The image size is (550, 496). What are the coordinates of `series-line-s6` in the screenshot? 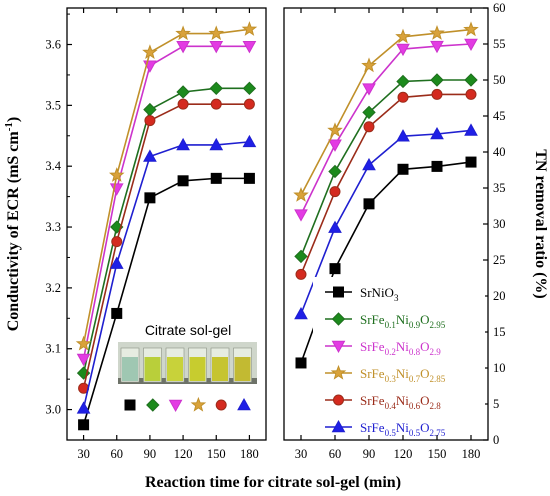 It's located at (386, 222).